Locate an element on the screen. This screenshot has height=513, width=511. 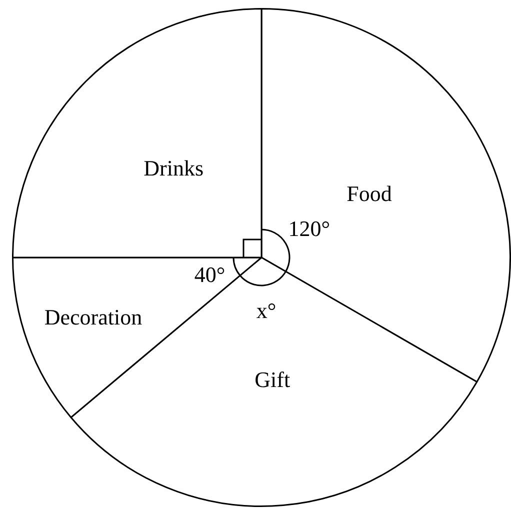
slice-label: Food is located at coordinates (369, 193).